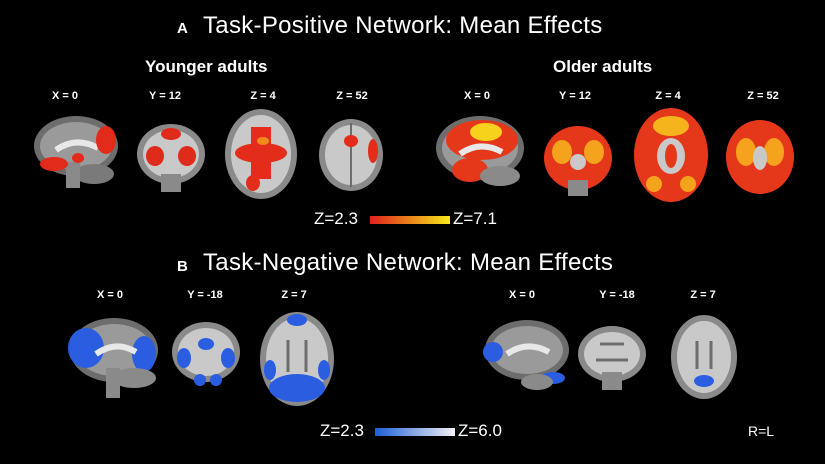 This screenshot has height=464, width=825. What do you see at coordinates (182, 266) in the screenshot?
I see `panel-b-letter: B` at bounding box center [182, 266].